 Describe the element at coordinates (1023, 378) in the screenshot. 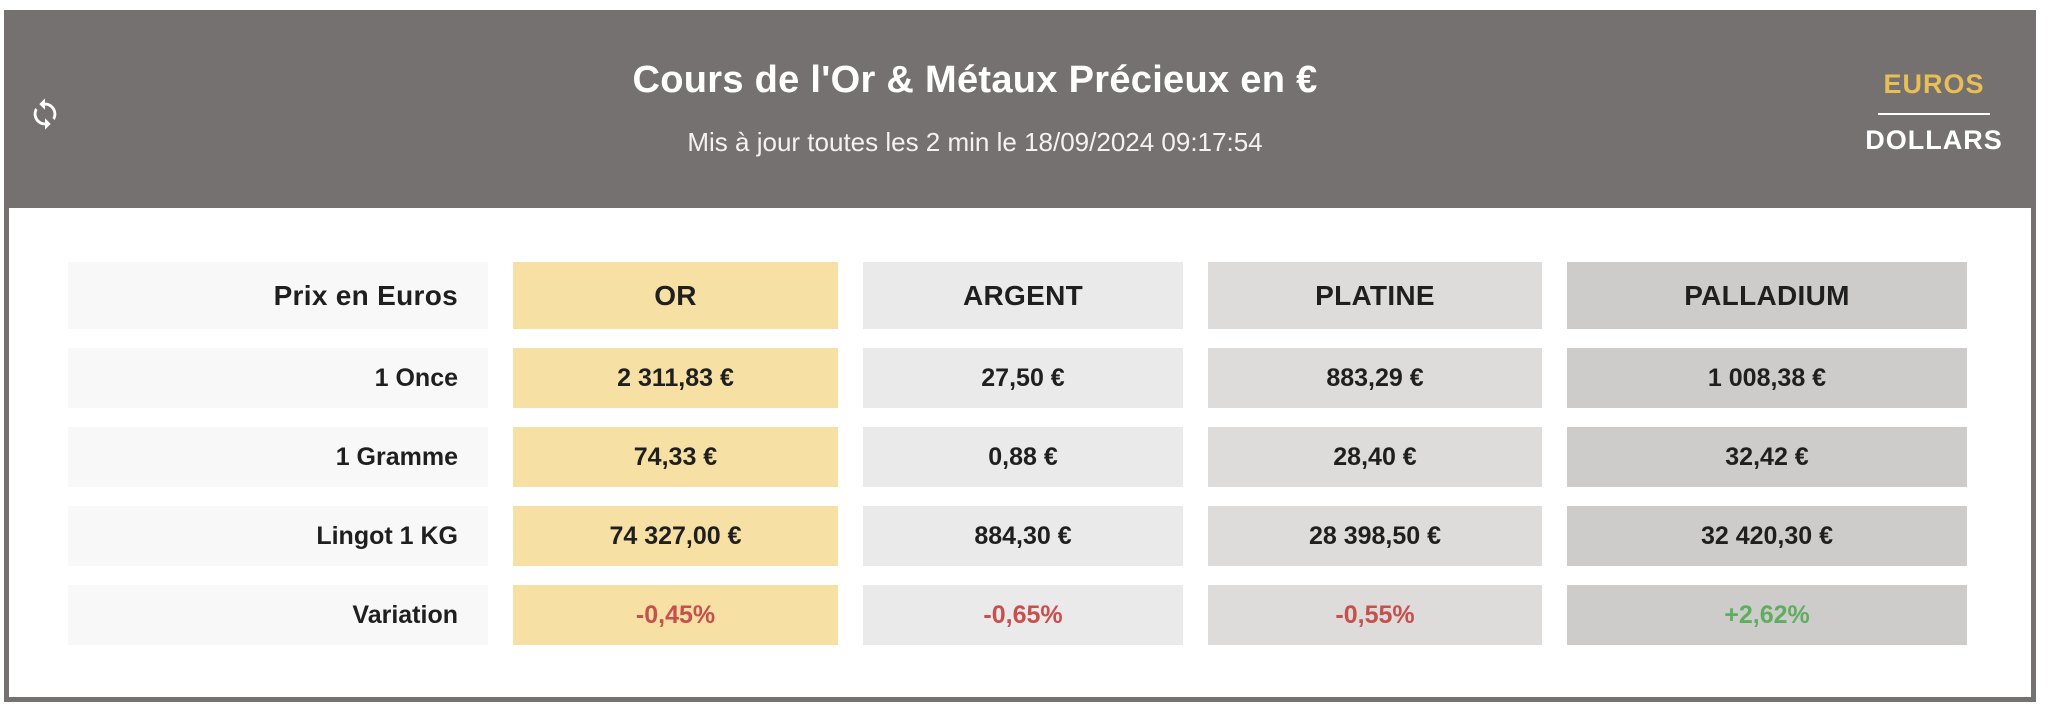

I see `cell-argent-1-once: 27,50 €` at that location.